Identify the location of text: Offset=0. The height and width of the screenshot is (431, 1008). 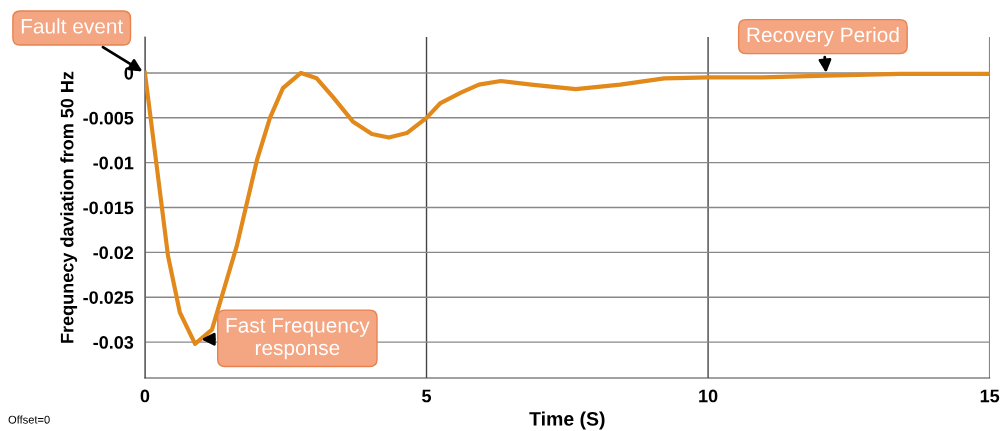
(29, 419).